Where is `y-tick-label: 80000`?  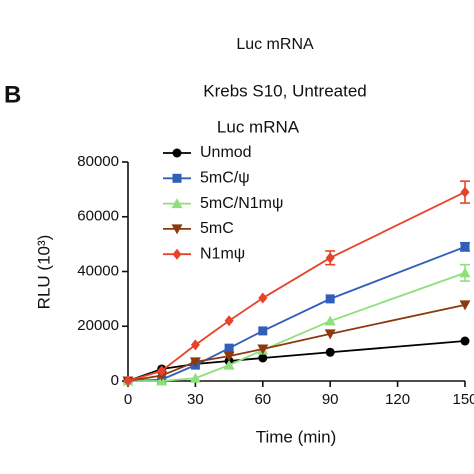 y-tick-label: 80000 is located at coordinates (98, 161).